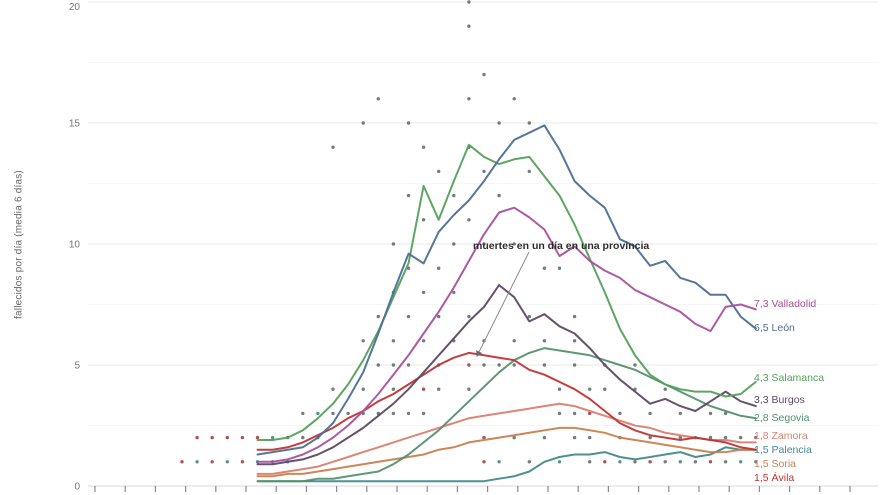 The width and height of the screenshot is (880, 495). I want to click on annotation-text: muertes en un día en una provincia, so click(561, 246).